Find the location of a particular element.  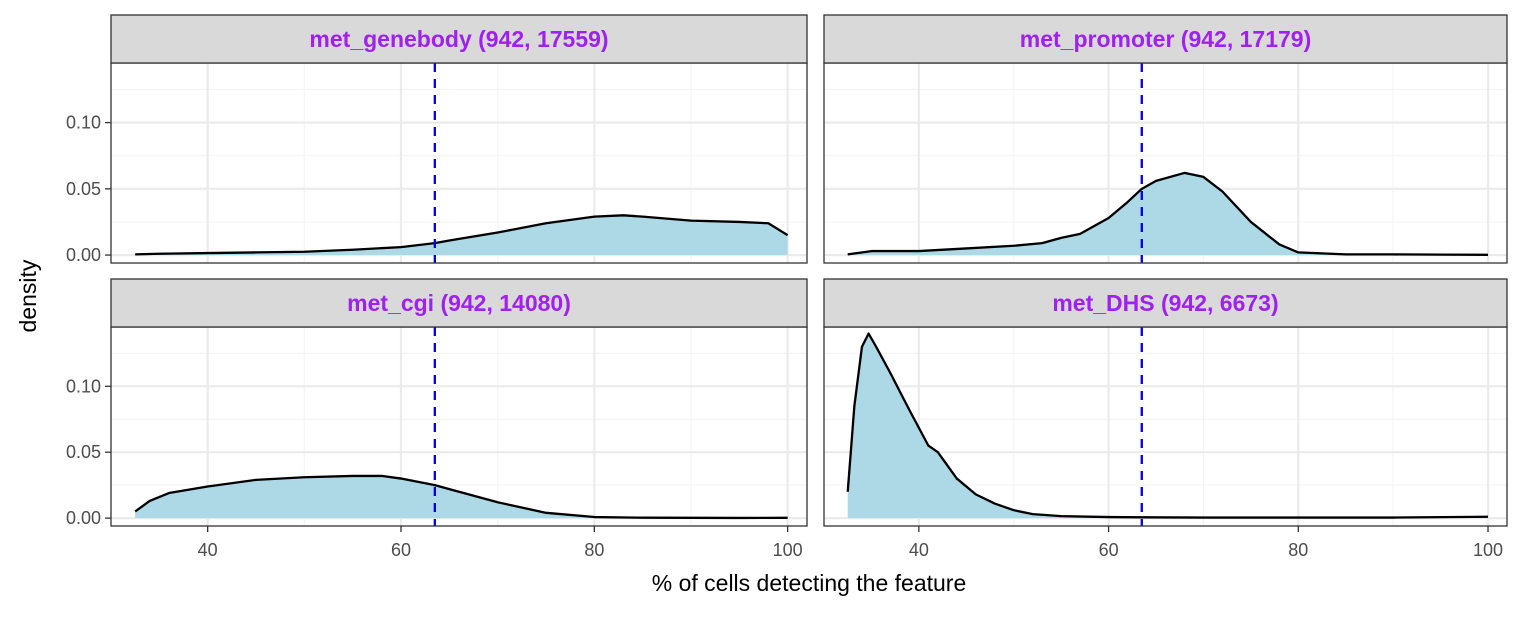

x-axis-title: % of cells detecting the feature is located at coordinates (809, 583).